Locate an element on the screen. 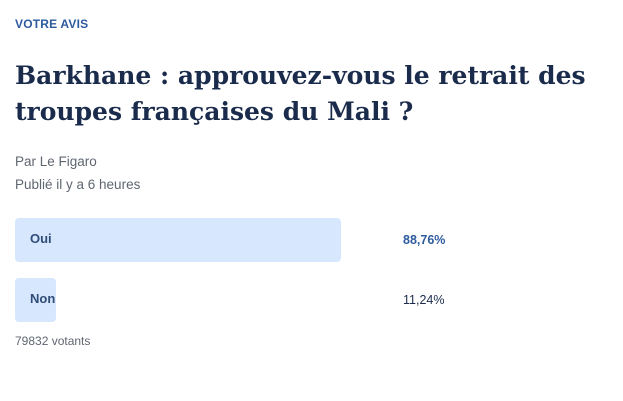 The height and width of the screenshot is (401, 623). poll-author: Par Le Figaro is located at coordinates (56, 161).